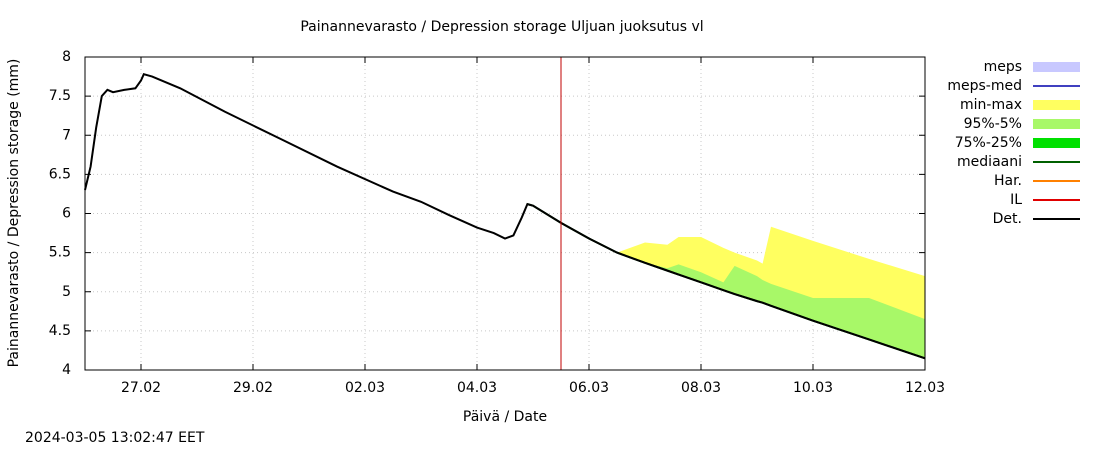 The width and height of the screenshot is (1100, 450). What do you see at coordinates (925, 388) in the screenshot?
I see `x-tick-label: 12.03` at bounding box center [925, 388].